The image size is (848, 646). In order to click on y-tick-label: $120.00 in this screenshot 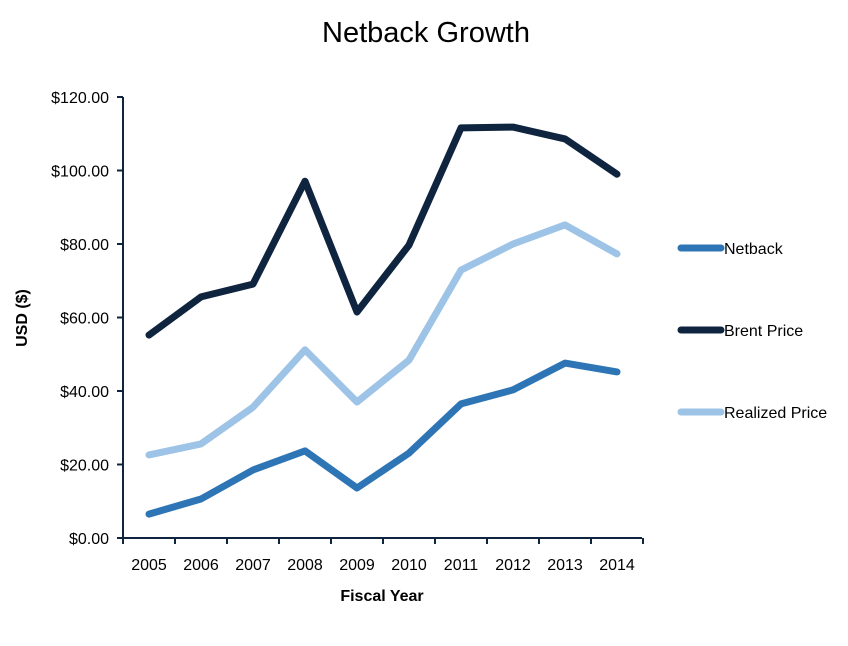, I will do `click(80, 98)`.